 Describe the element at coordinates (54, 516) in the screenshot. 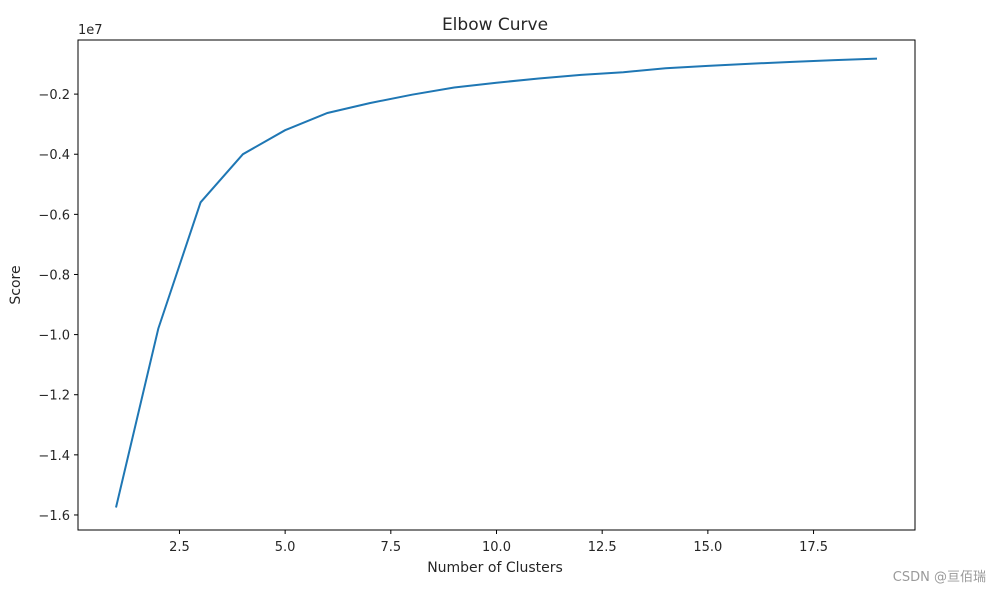

I see `y-tick-label: −1.6` at that location.